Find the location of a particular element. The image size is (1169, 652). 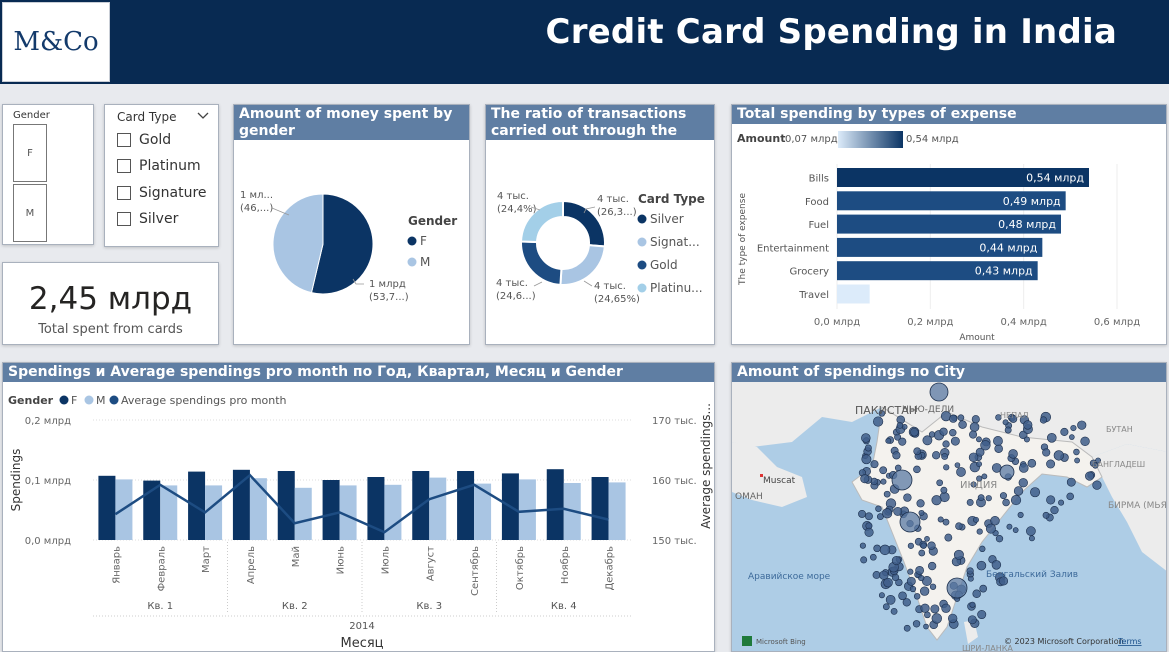

card-type-option-platinum: Platinum is located at coordinates (159, 166).